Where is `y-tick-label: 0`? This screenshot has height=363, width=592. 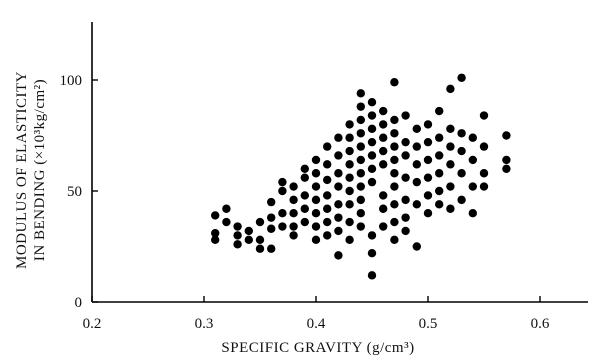 y-tick-label: 0 is located at coordinates (79, 303).